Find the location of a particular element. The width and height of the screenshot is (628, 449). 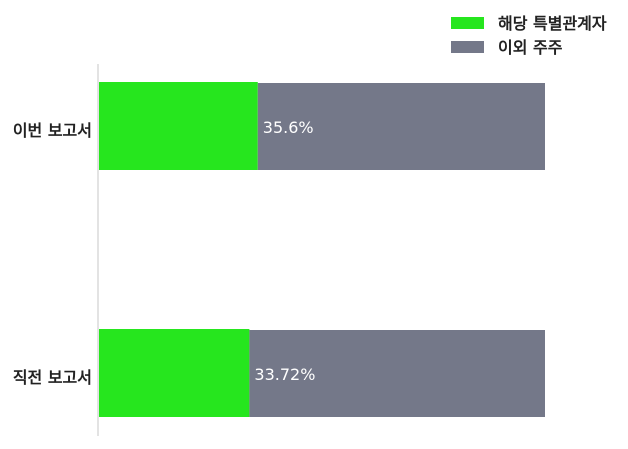

category-label: 직전 보고서 is located at coordinates (52, 377).